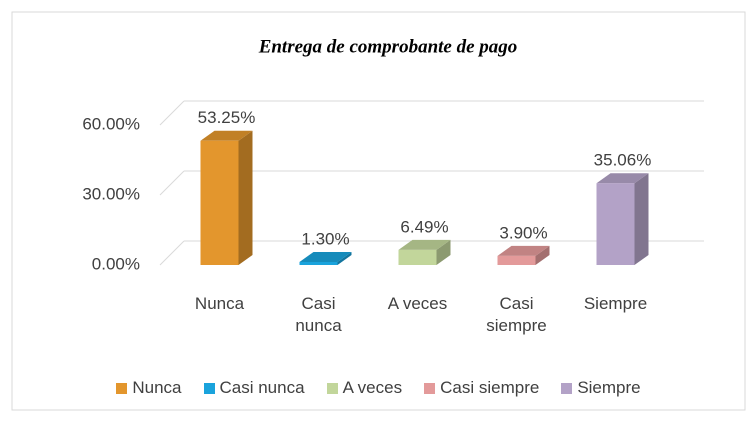 The width and height of the screenshot is (755, 423). What do you see at coordinates (523, 232) in the screenshot?
I see `value-label: 3.90%` at bounding box center [523, 232].